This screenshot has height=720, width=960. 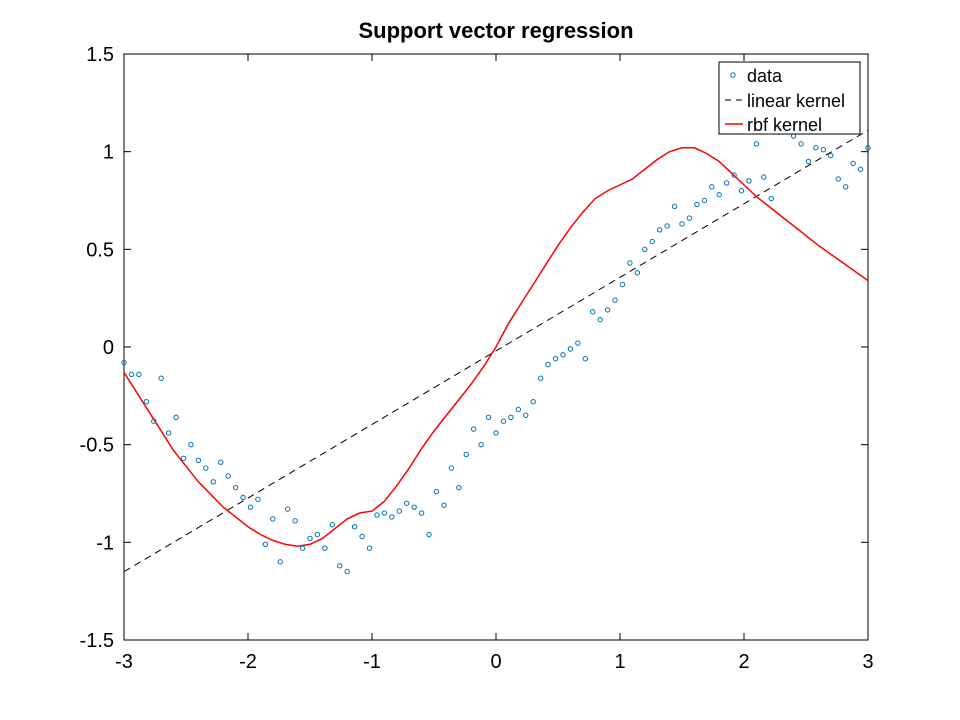 I want to click on y-tick-label: 1, so click(x=108, y=153).